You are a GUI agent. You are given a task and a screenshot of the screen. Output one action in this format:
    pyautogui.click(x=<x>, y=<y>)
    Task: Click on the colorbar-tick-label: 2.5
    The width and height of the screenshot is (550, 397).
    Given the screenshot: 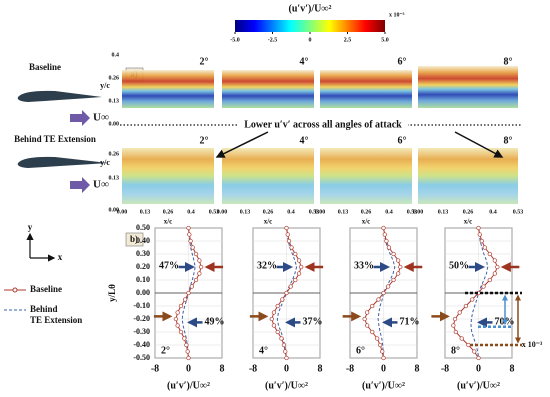 What is the action you would take?
    pyautogui.click(x=348, y=40)
    